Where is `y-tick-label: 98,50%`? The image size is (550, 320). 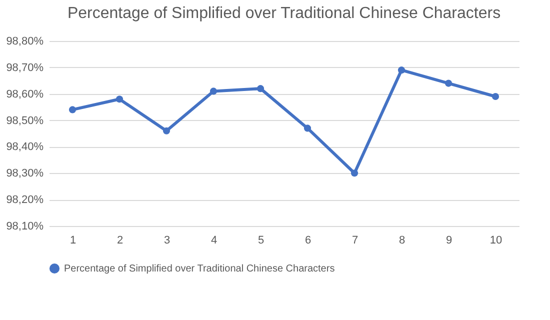
y-tick-label: 98,50% is located at coordinates (25, 120).